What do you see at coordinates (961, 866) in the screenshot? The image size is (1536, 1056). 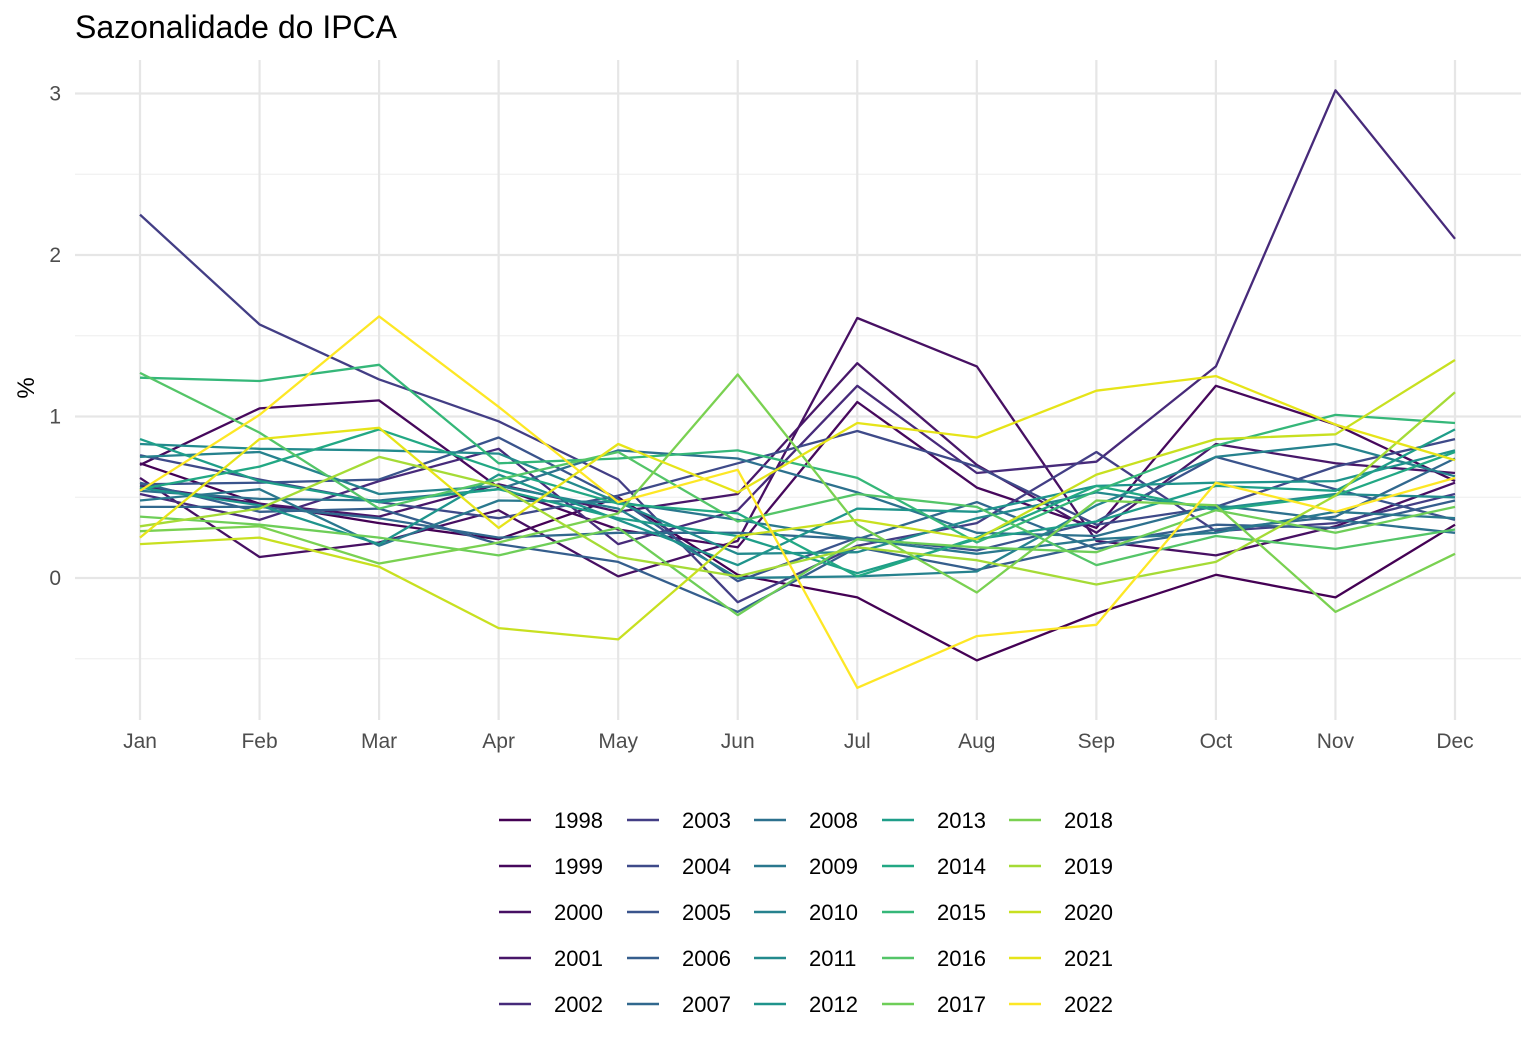 I see `legend-label-2014: 2014` at bounding box center [961, 866].